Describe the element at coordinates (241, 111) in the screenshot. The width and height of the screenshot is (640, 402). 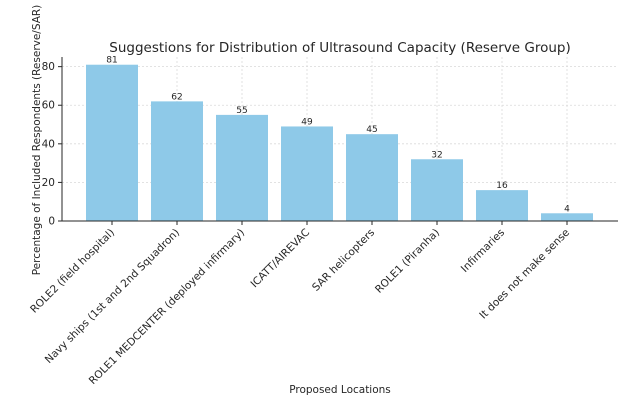
I see `bar-value-label: 55` at that location.